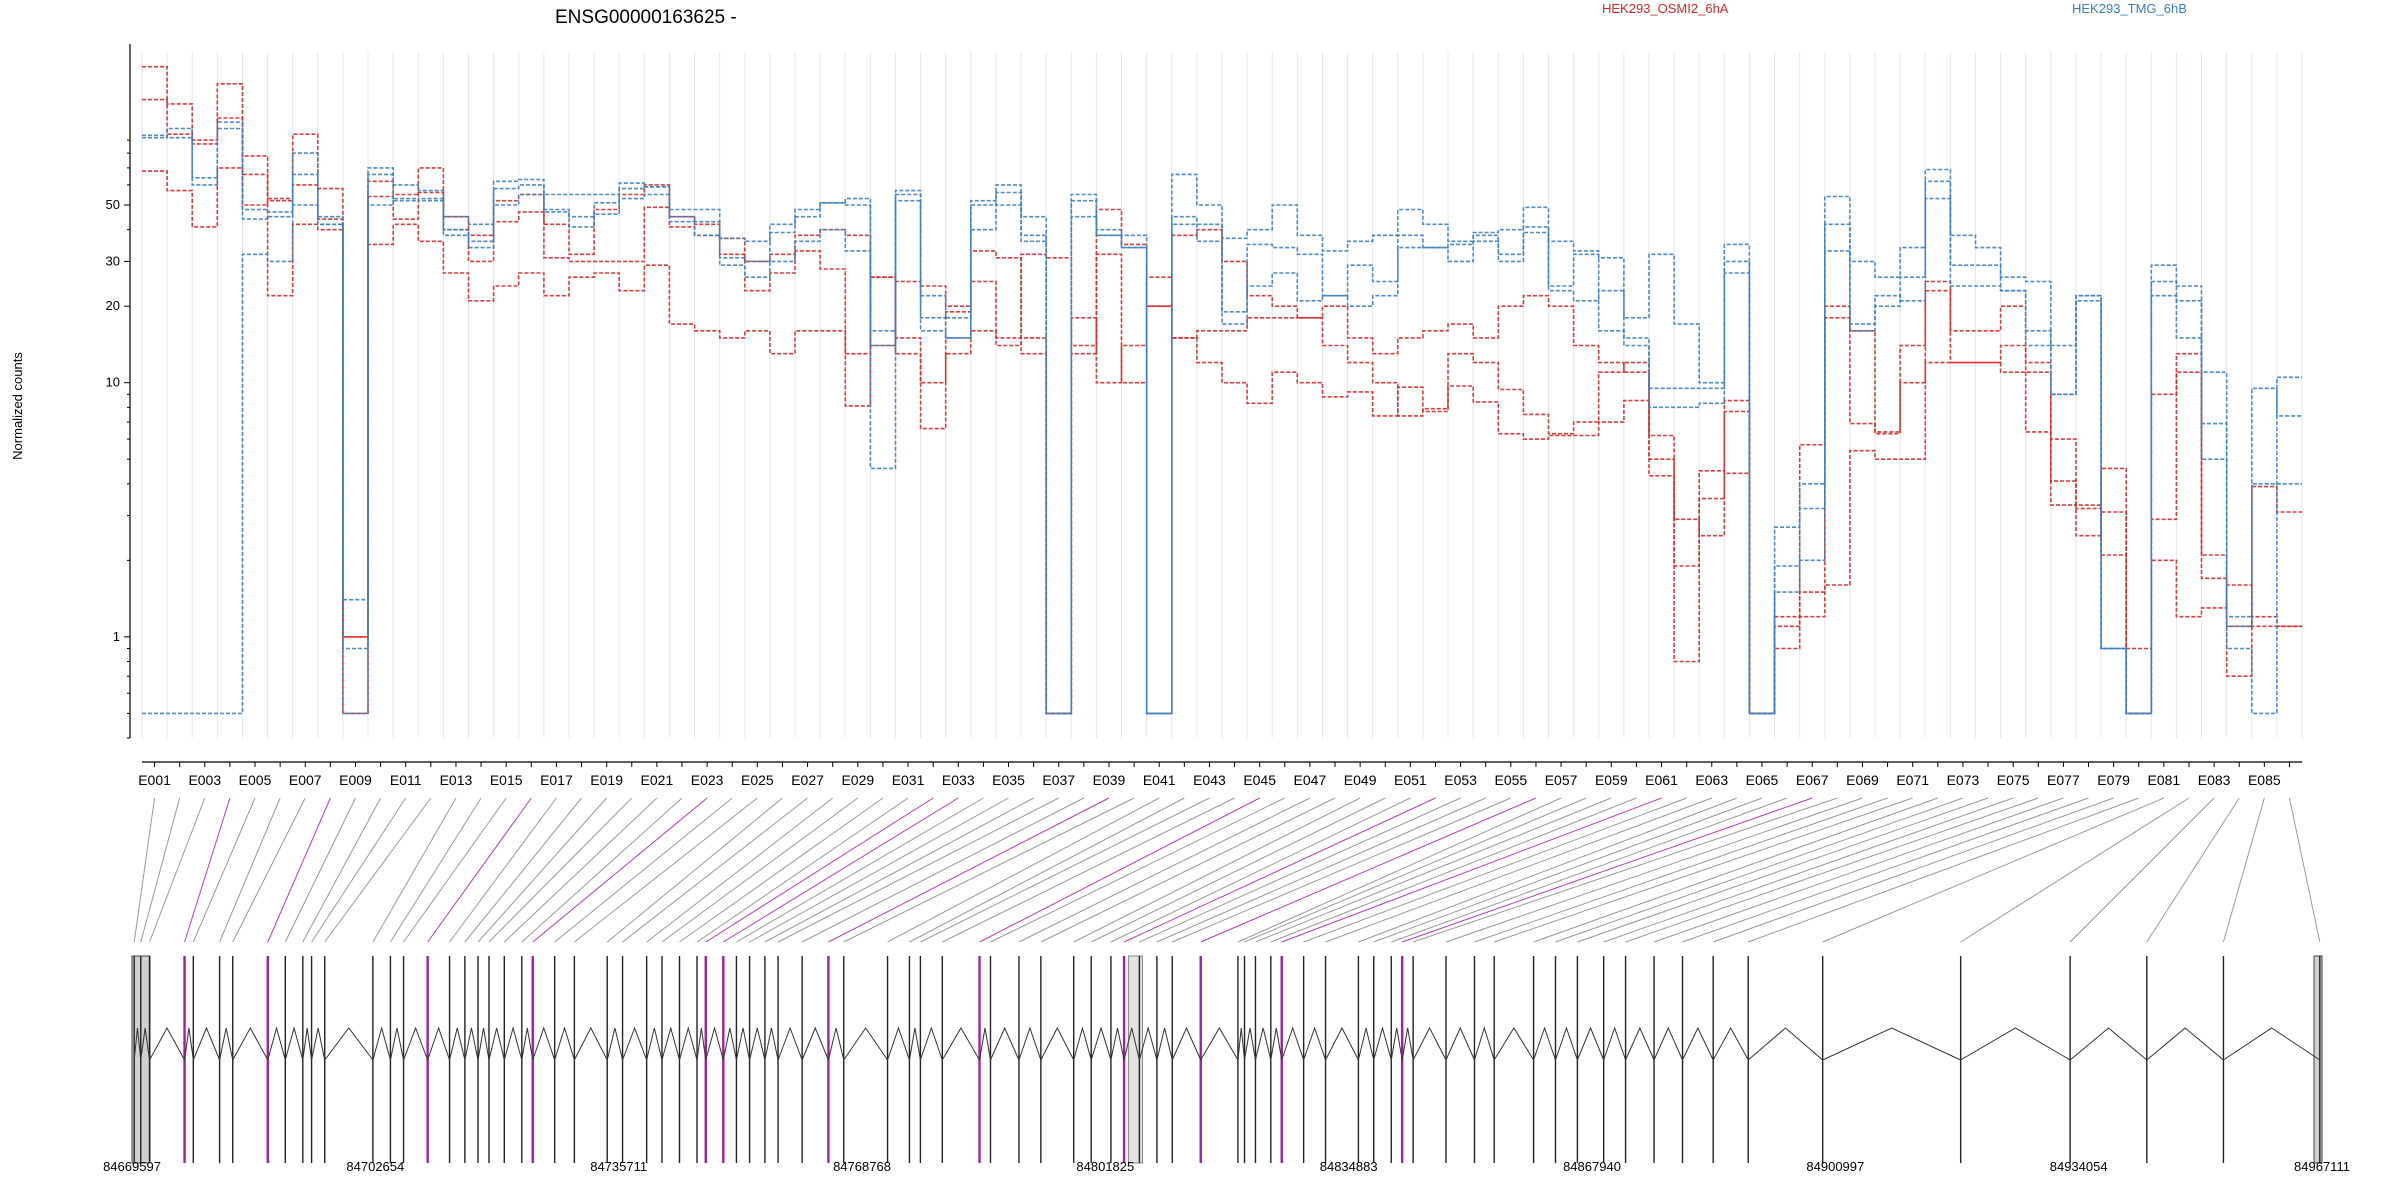 The height and width of the screenshot is (1200, 2400). What do you see at coordinates (1661, 780) in the screenshot?
I see `x-tick-label: E061` at bounding box center [1661, 780].